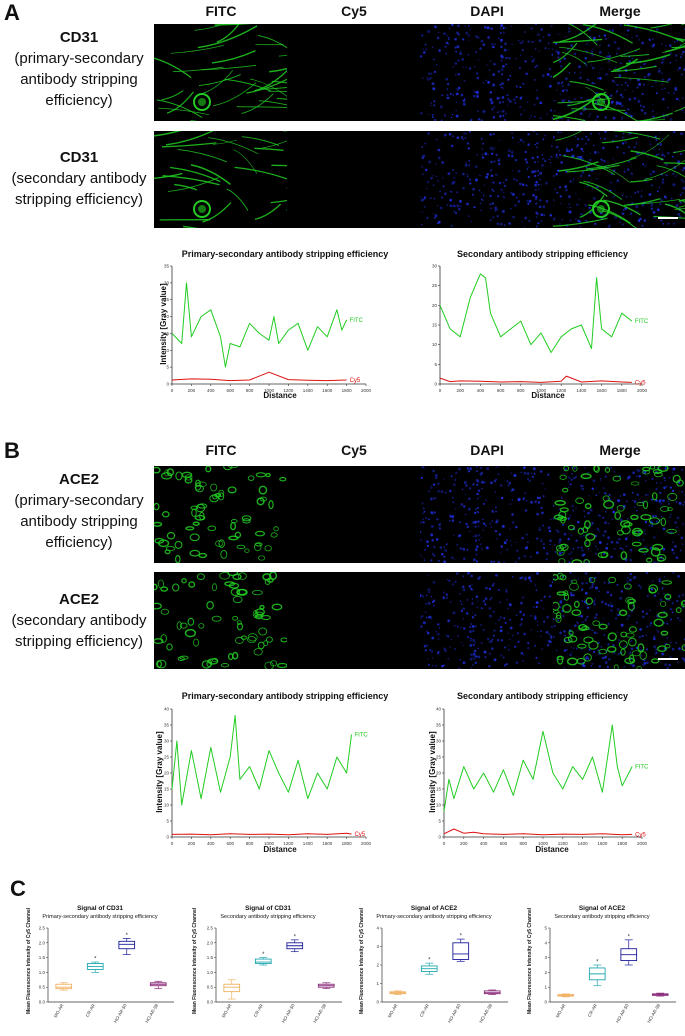 The width and height of the screenshot is (685, 1036). I want to click on micrograph-background, so click(353, 179).